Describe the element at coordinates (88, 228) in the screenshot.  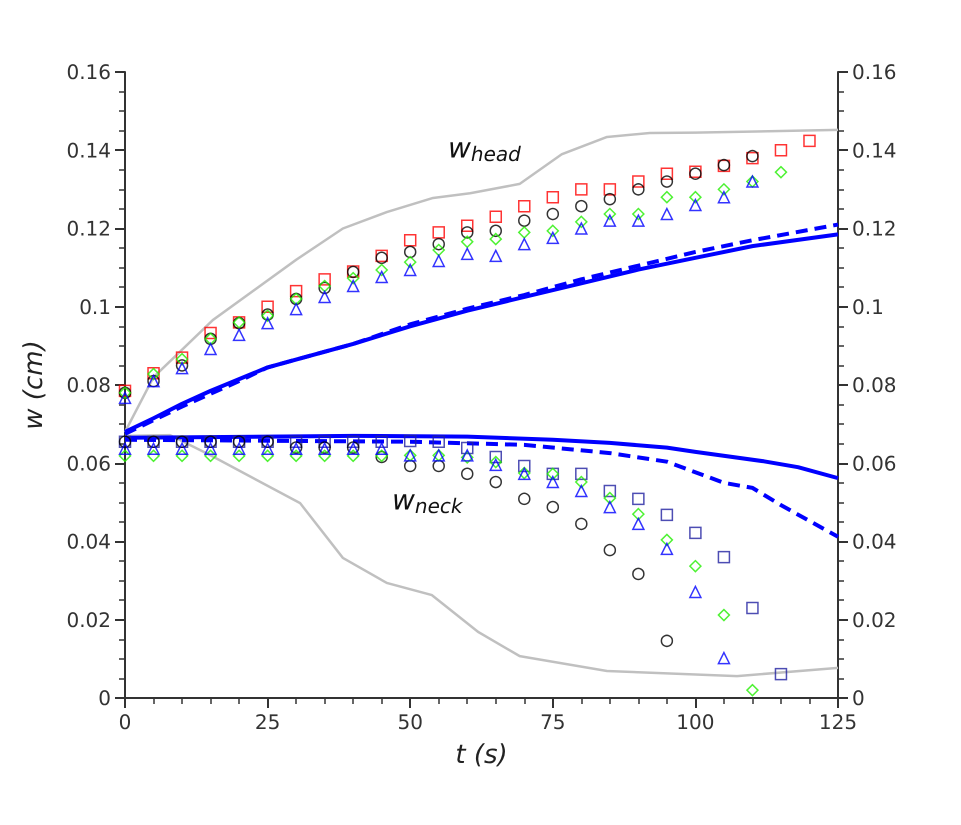
I see `y-tick-label: 0.12` at that location.